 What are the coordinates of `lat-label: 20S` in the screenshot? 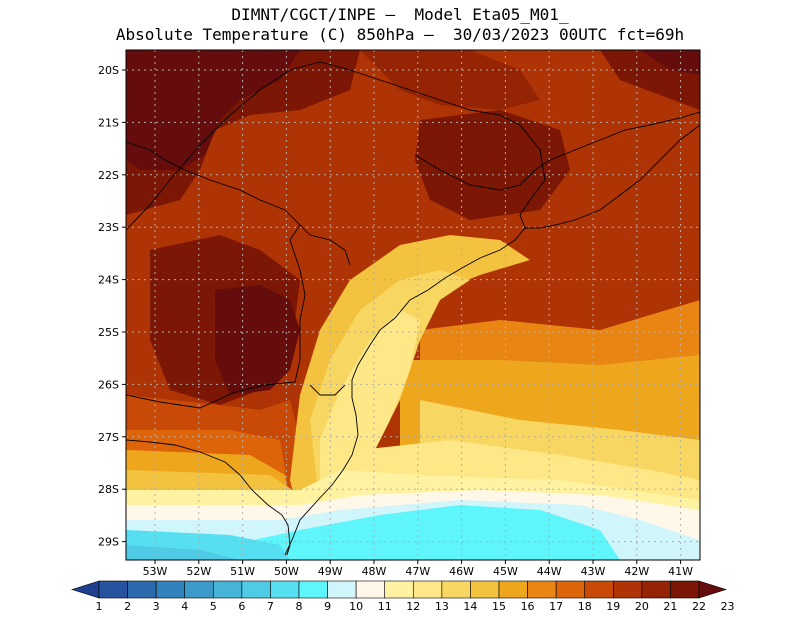 It's located at (108, 70).